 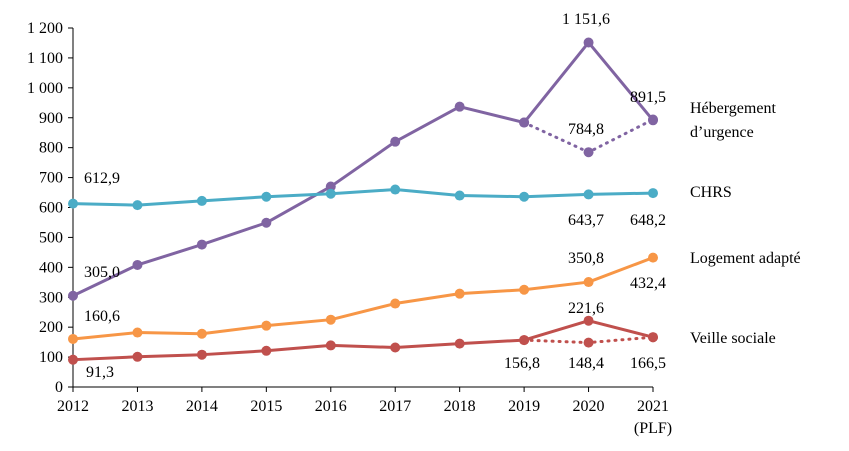 I want to click on y-tick-label: 0, so click(x=59, y=387).